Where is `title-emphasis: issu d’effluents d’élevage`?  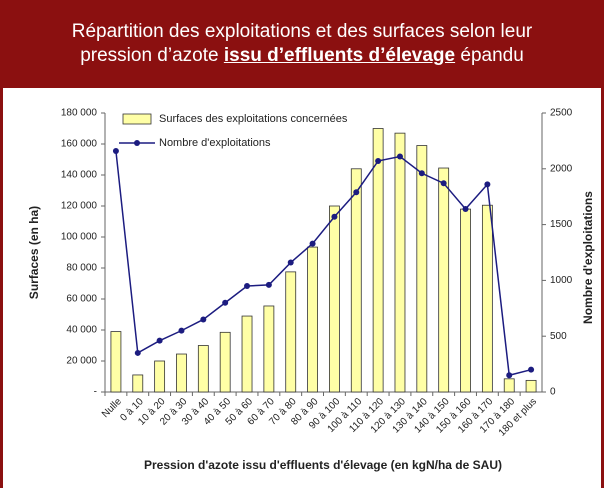 title-emphasis: issu d’effluents d’élevage is located at coordinates (339, 55).